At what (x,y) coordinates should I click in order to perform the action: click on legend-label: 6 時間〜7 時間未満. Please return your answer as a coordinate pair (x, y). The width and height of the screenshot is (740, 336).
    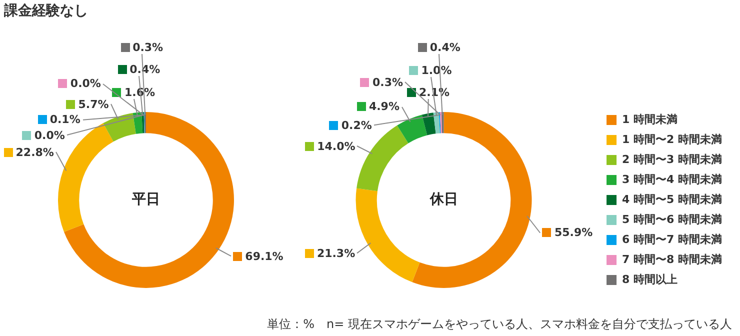
    Looking at the image, I should click on (672, 239).